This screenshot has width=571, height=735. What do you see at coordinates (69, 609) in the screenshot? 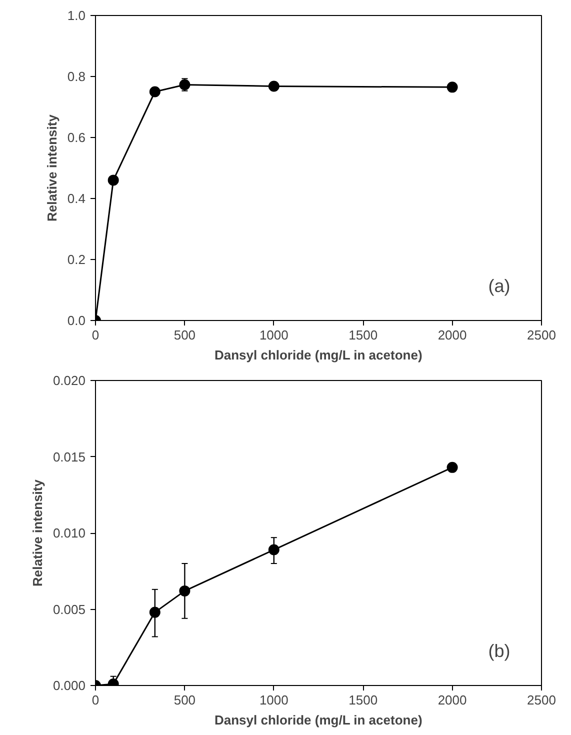
I see `y-tick-label: 0.005` at bounding box center [69, 609].